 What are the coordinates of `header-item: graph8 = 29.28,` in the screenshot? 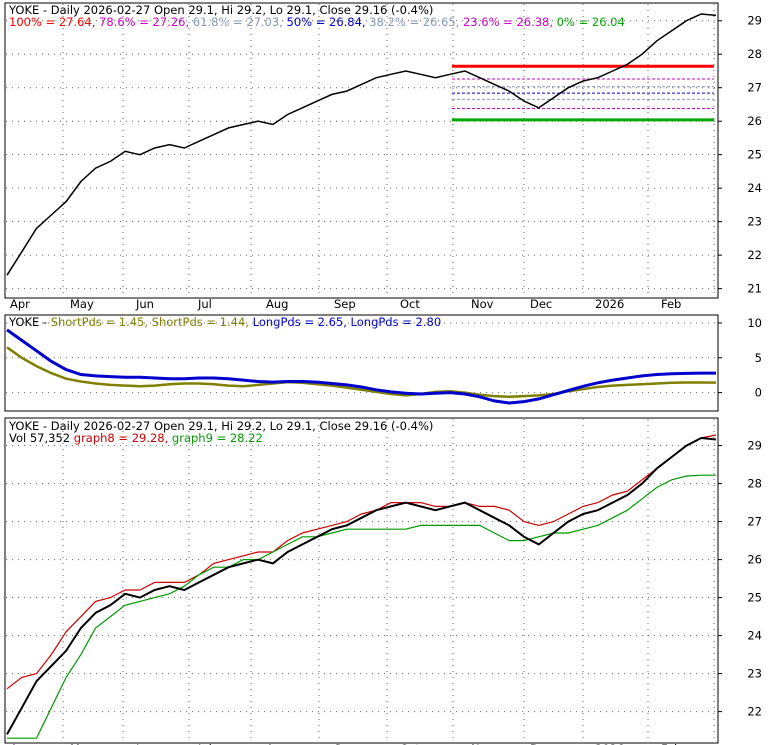 It's located at (119, 438).